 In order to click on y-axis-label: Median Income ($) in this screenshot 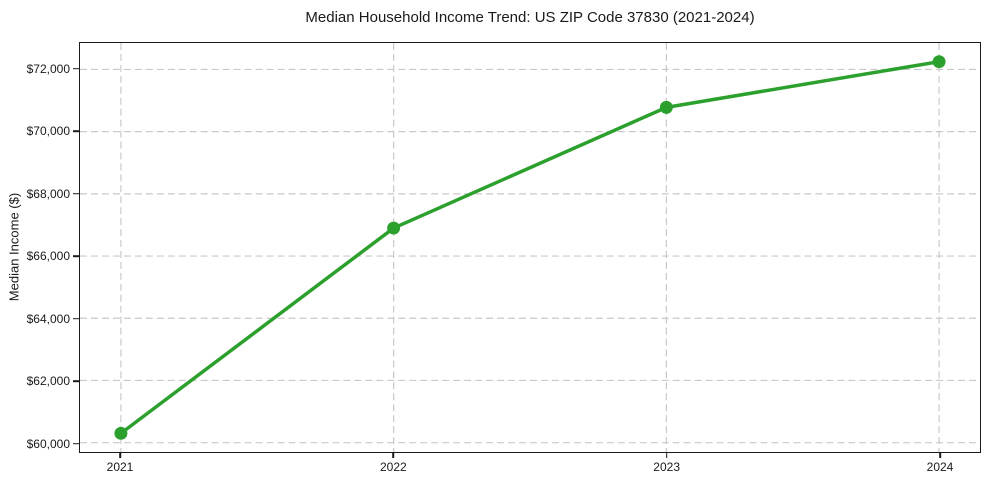, I will do `click(14, 247)`.